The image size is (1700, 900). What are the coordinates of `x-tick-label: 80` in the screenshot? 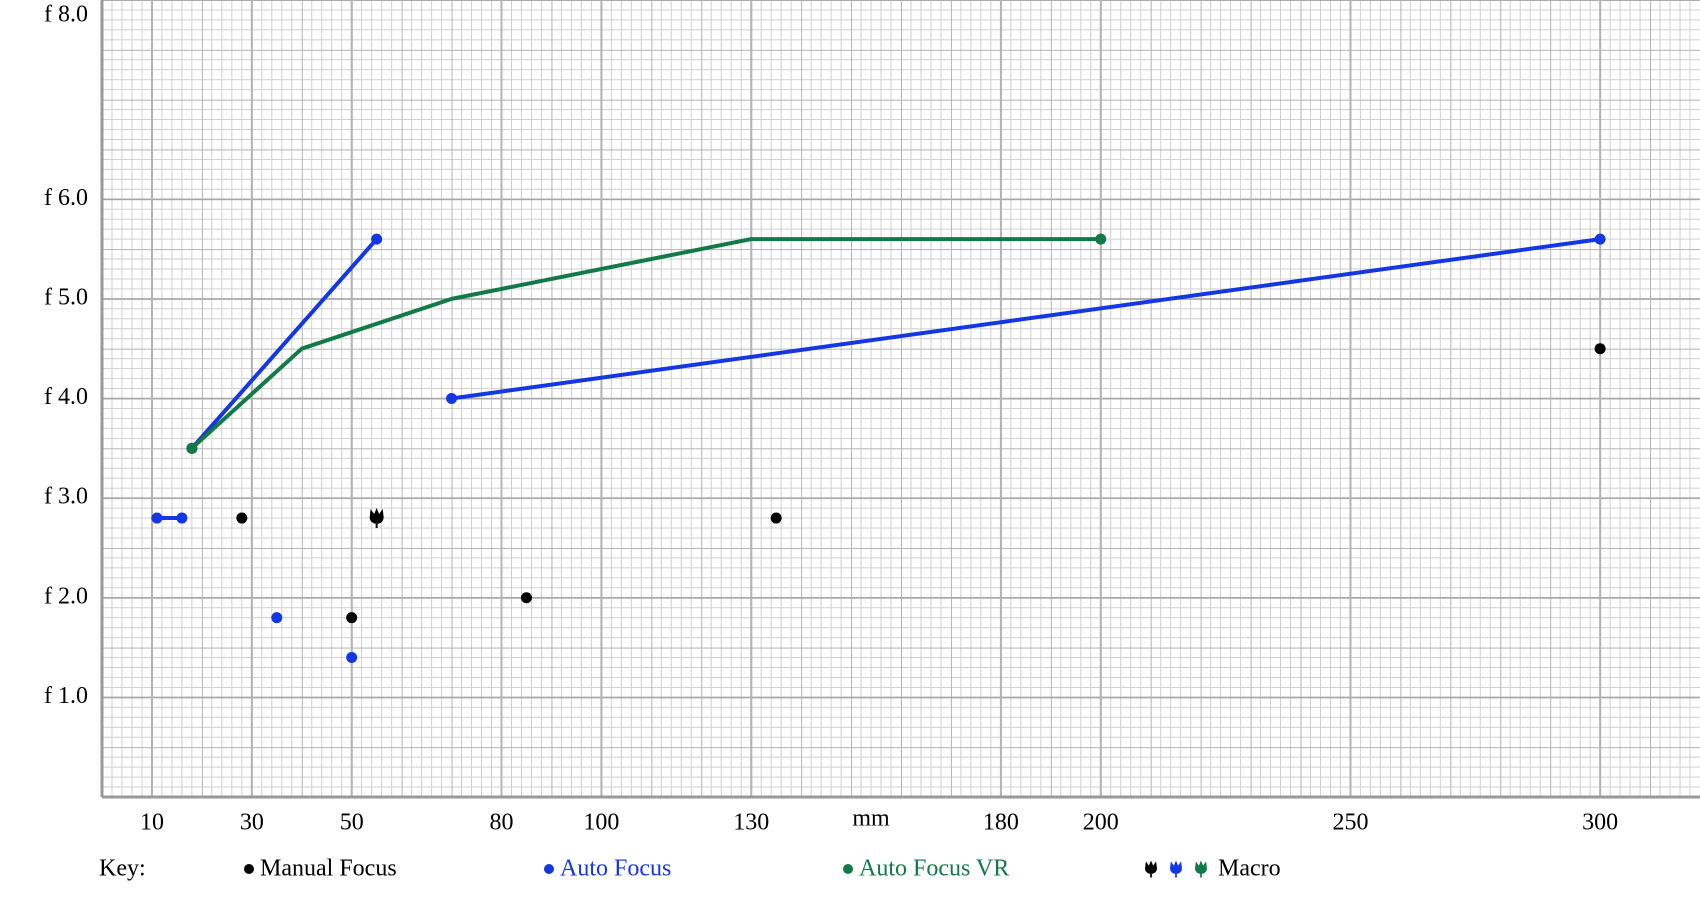 It's located at (502, 823).